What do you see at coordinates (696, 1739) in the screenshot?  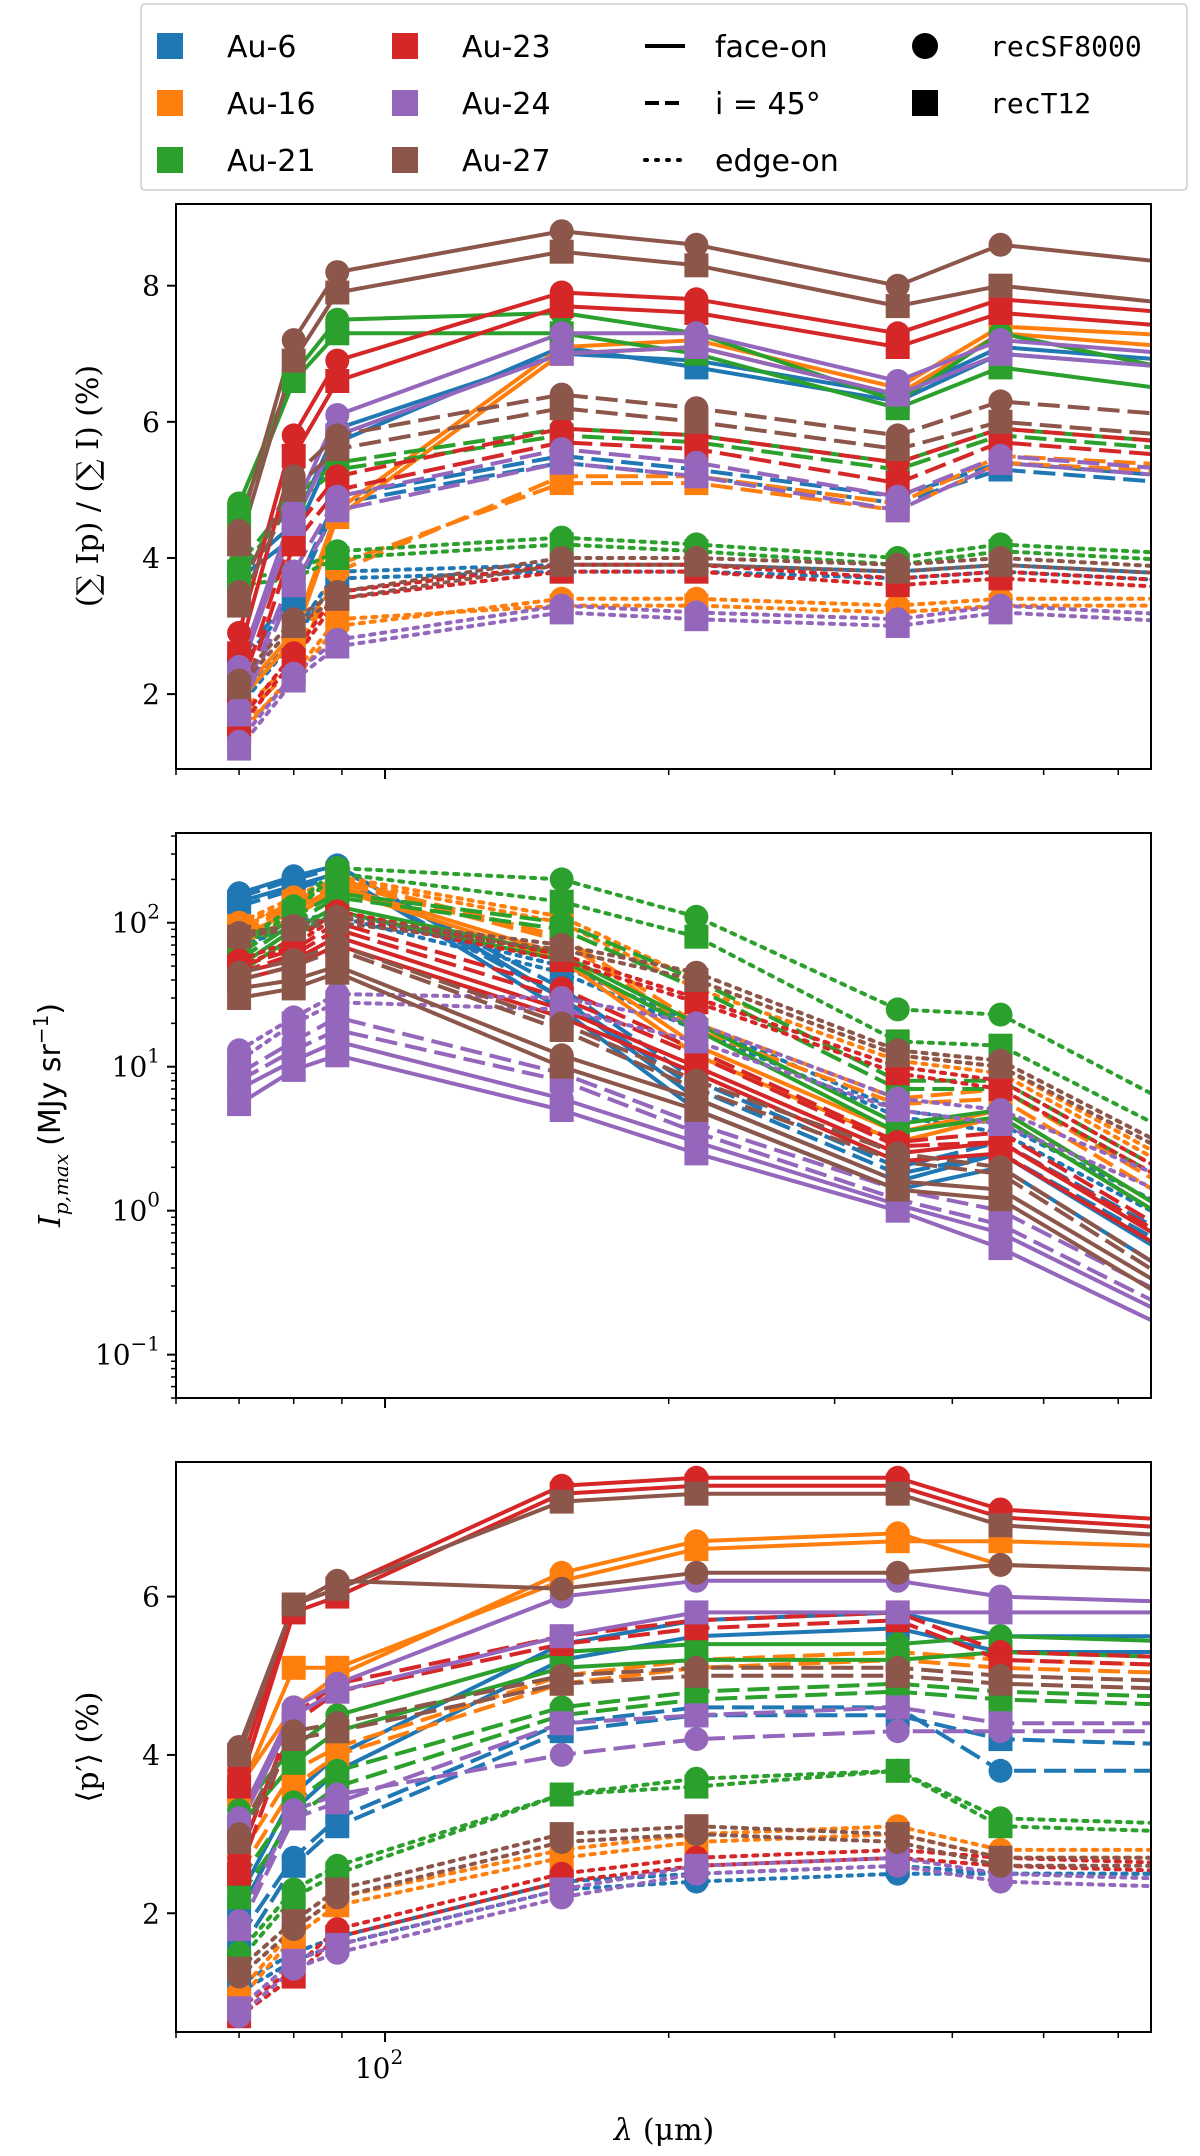 I see `data-point-au-24-i45-circle` at bounding box center [696, 1739].